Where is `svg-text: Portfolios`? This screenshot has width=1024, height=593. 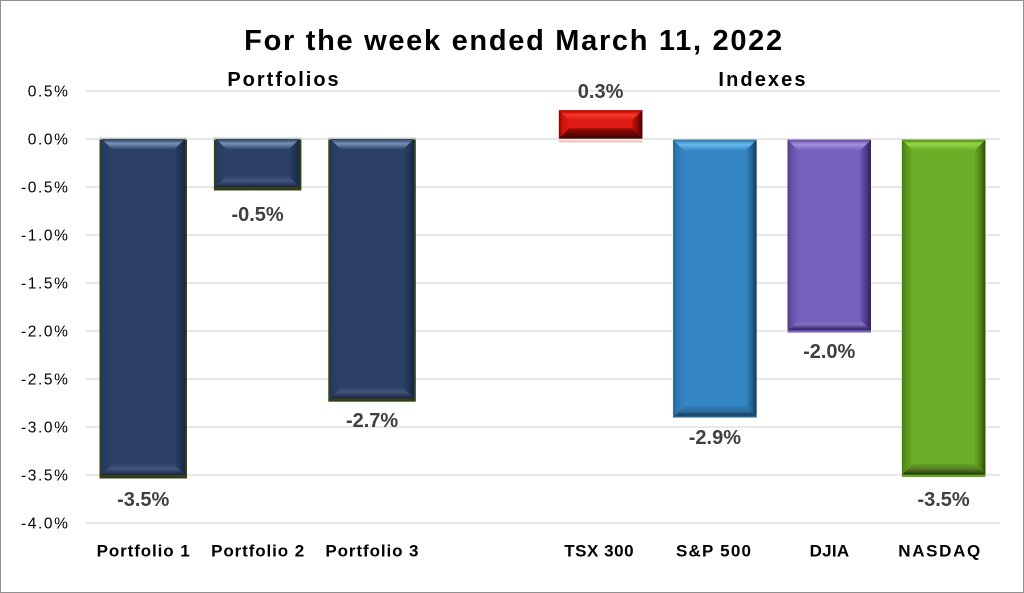
svg-text: Portfolios is located at coordinates (283, 80).